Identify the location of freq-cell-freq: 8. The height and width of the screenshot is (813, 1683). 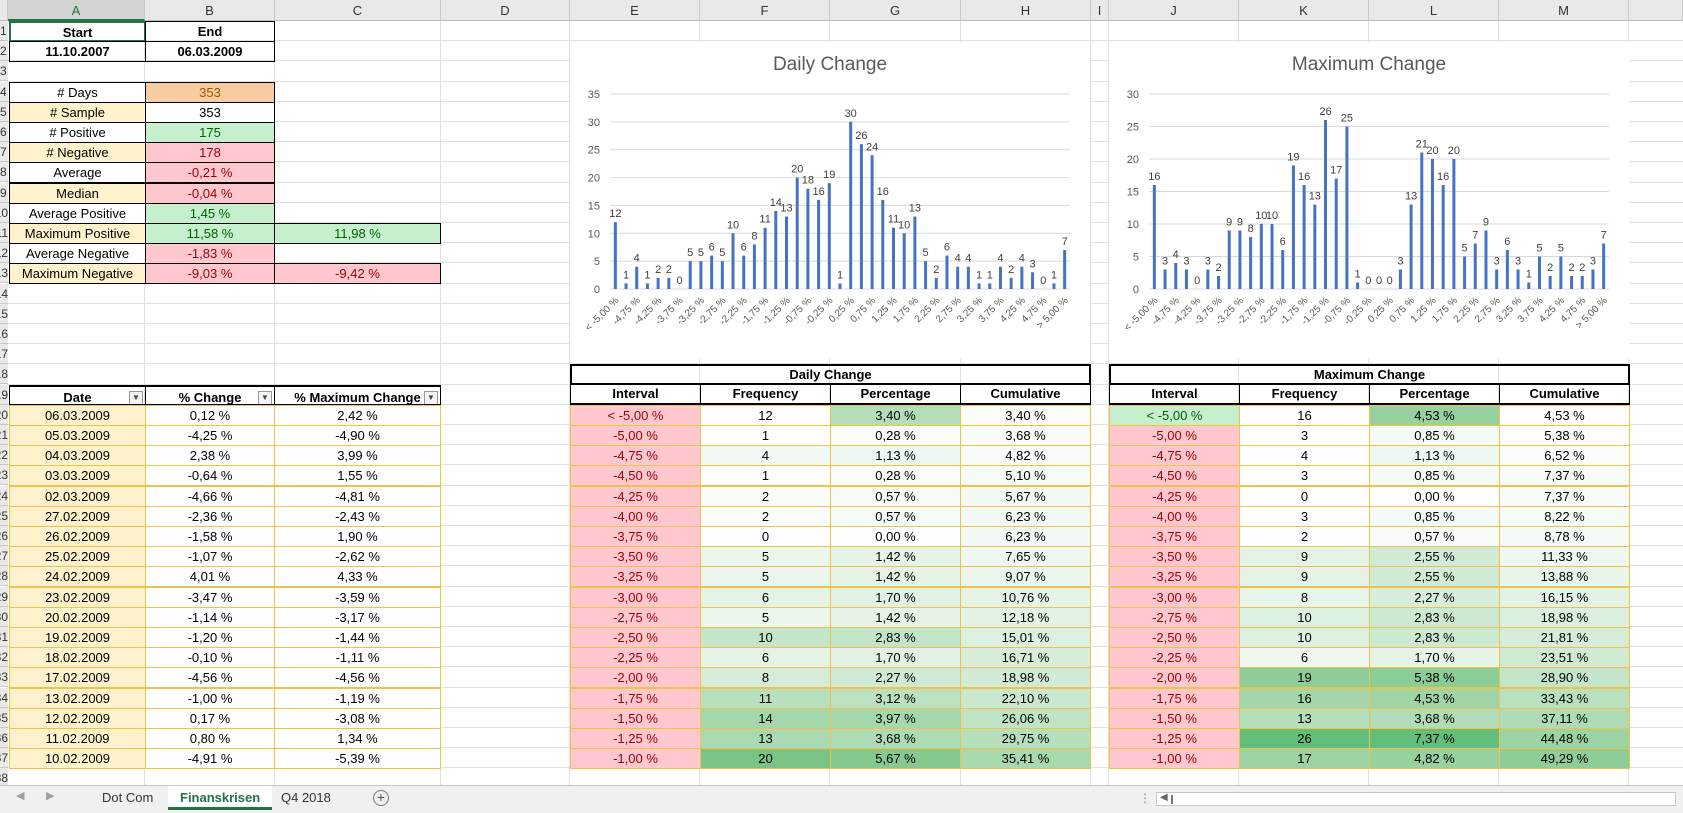
(1304, 597).